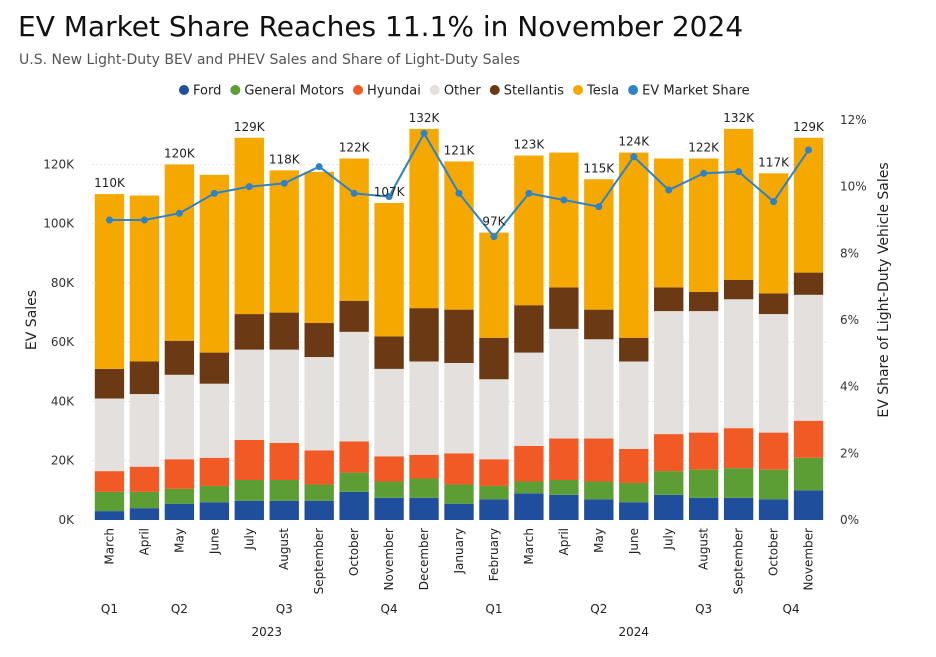 The height and width of the screenshot is (657, 936). Describe the element at coordinates (849, 253) in the screenshot. I see `y2-tick-label: 8%` at that location.